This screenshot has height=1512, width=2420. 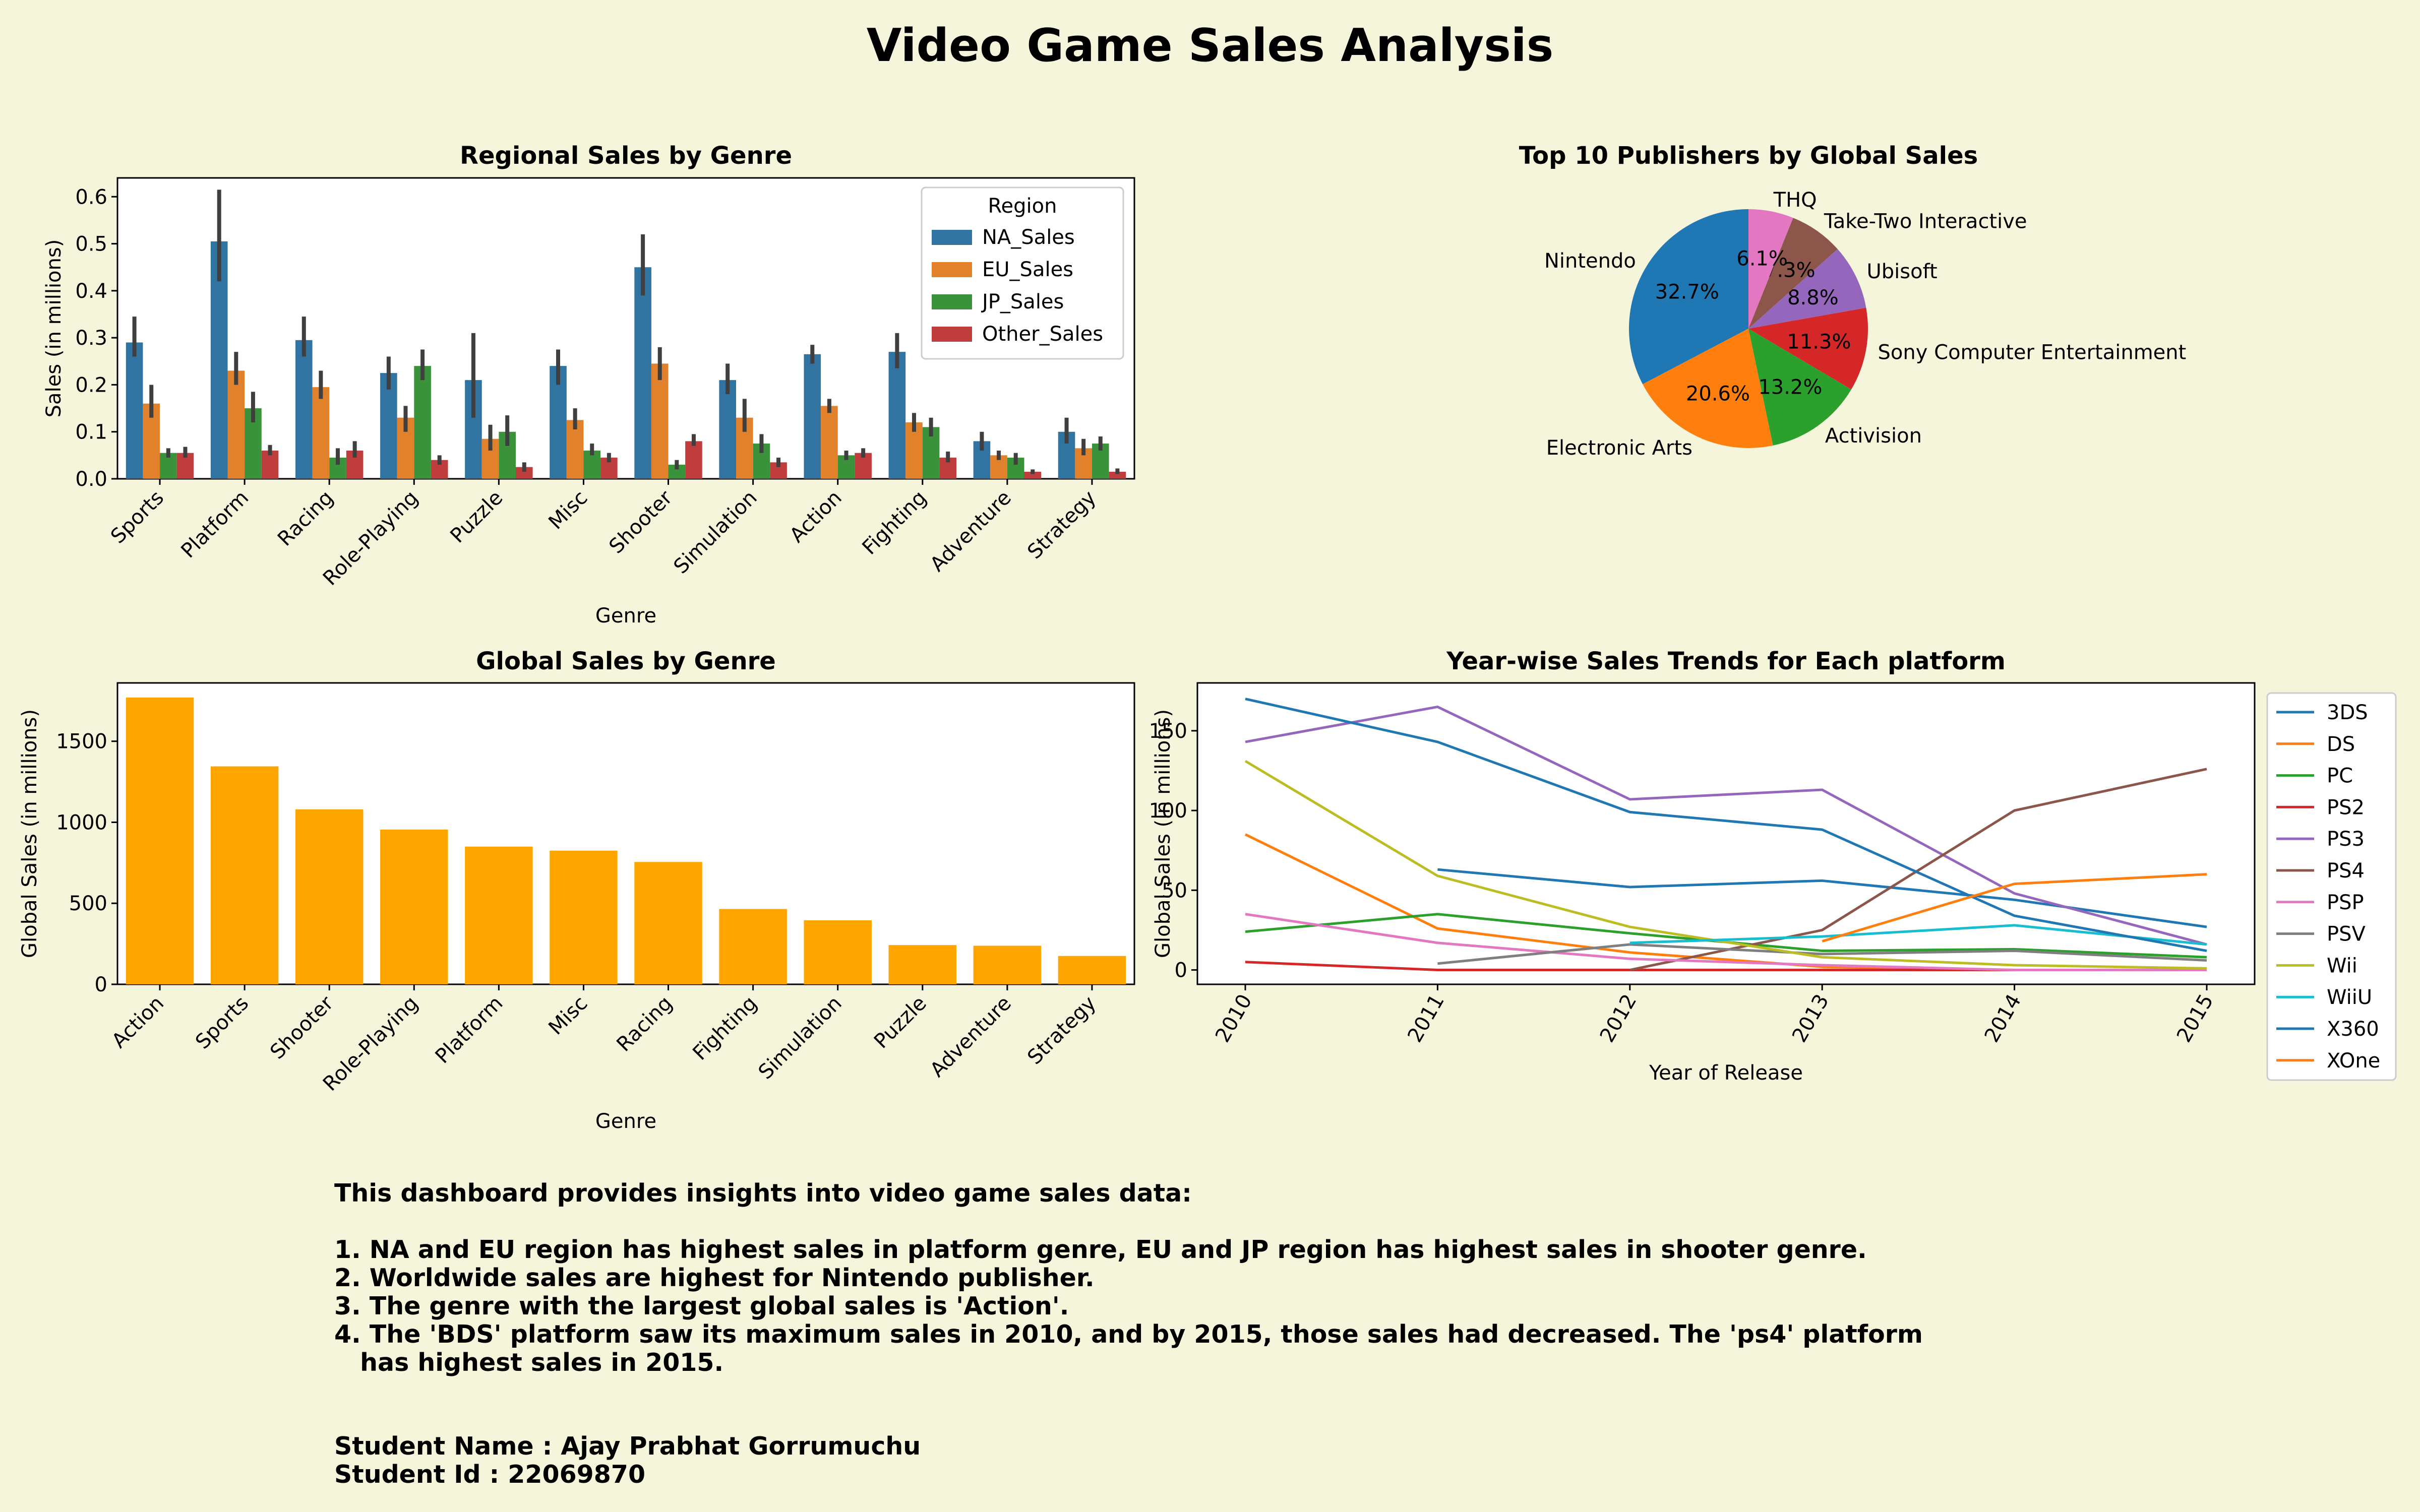 I want to click on legend-label: JP_Sales, so click(x=1022, y=302).